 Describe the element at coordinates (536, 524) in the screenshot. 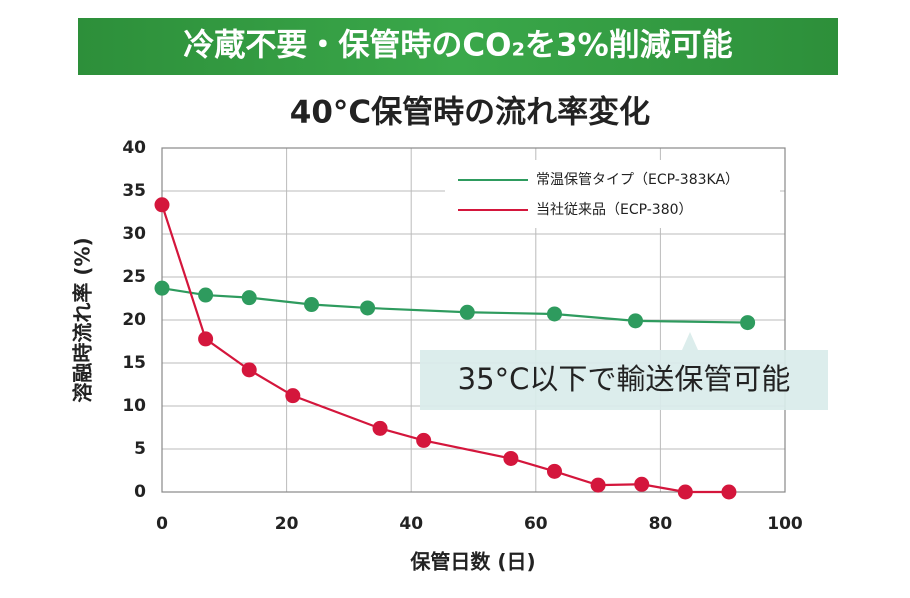

I see `x-tick-label: 60` at that location.